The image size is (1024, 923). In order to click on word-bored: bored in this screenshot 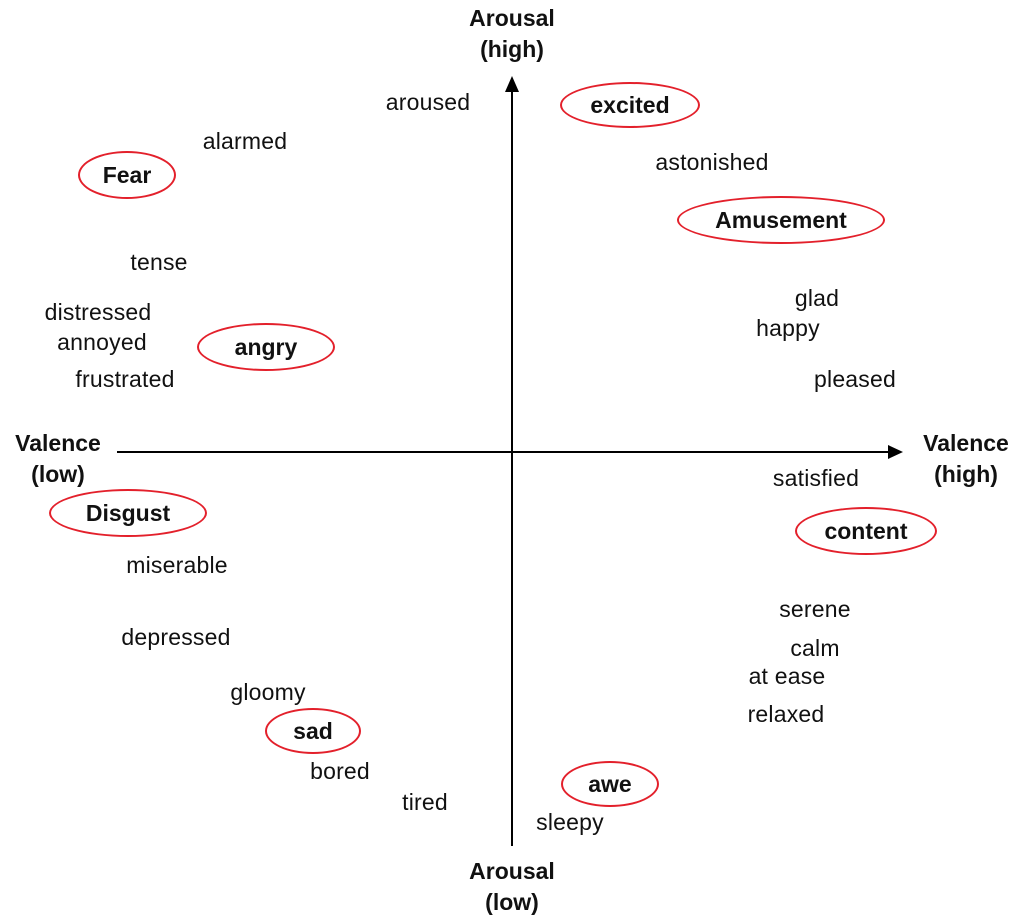, I will do `click(340, 771)`.